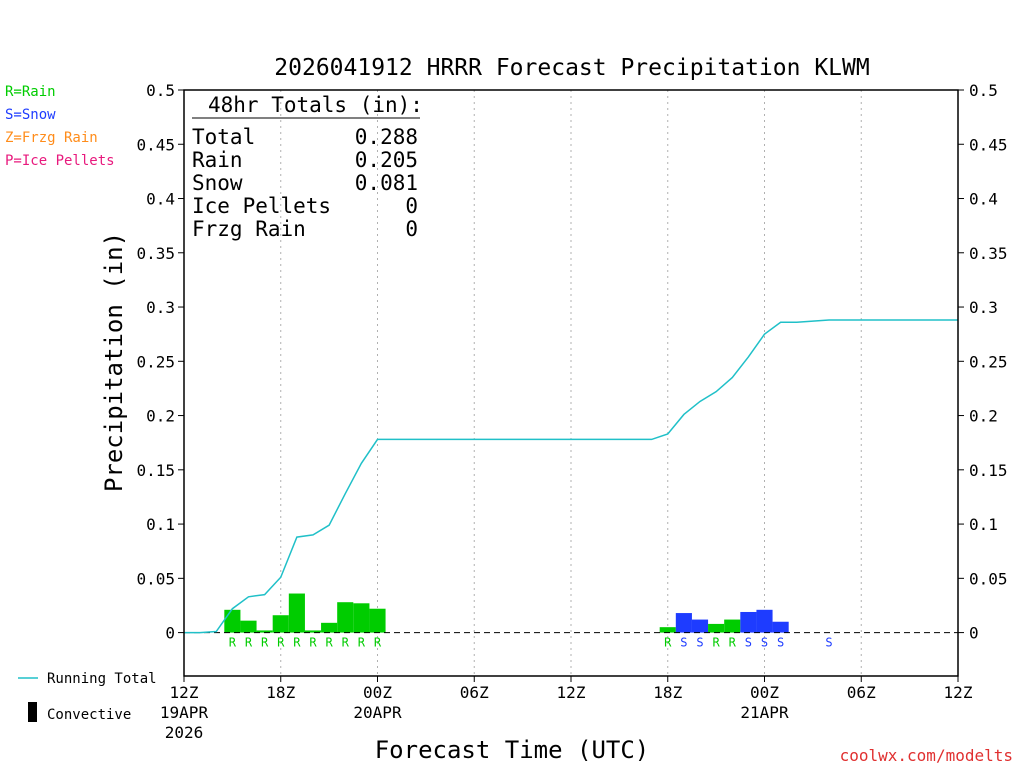 Image resolution: width=1024 pixels, height=768 pixels. Describe the element at coordinates (60, 126) in the screenshot. I see `precip-type-legend: R=Rain S=Snow Z=Frzg Rain P=Ice Pellets` at that location.